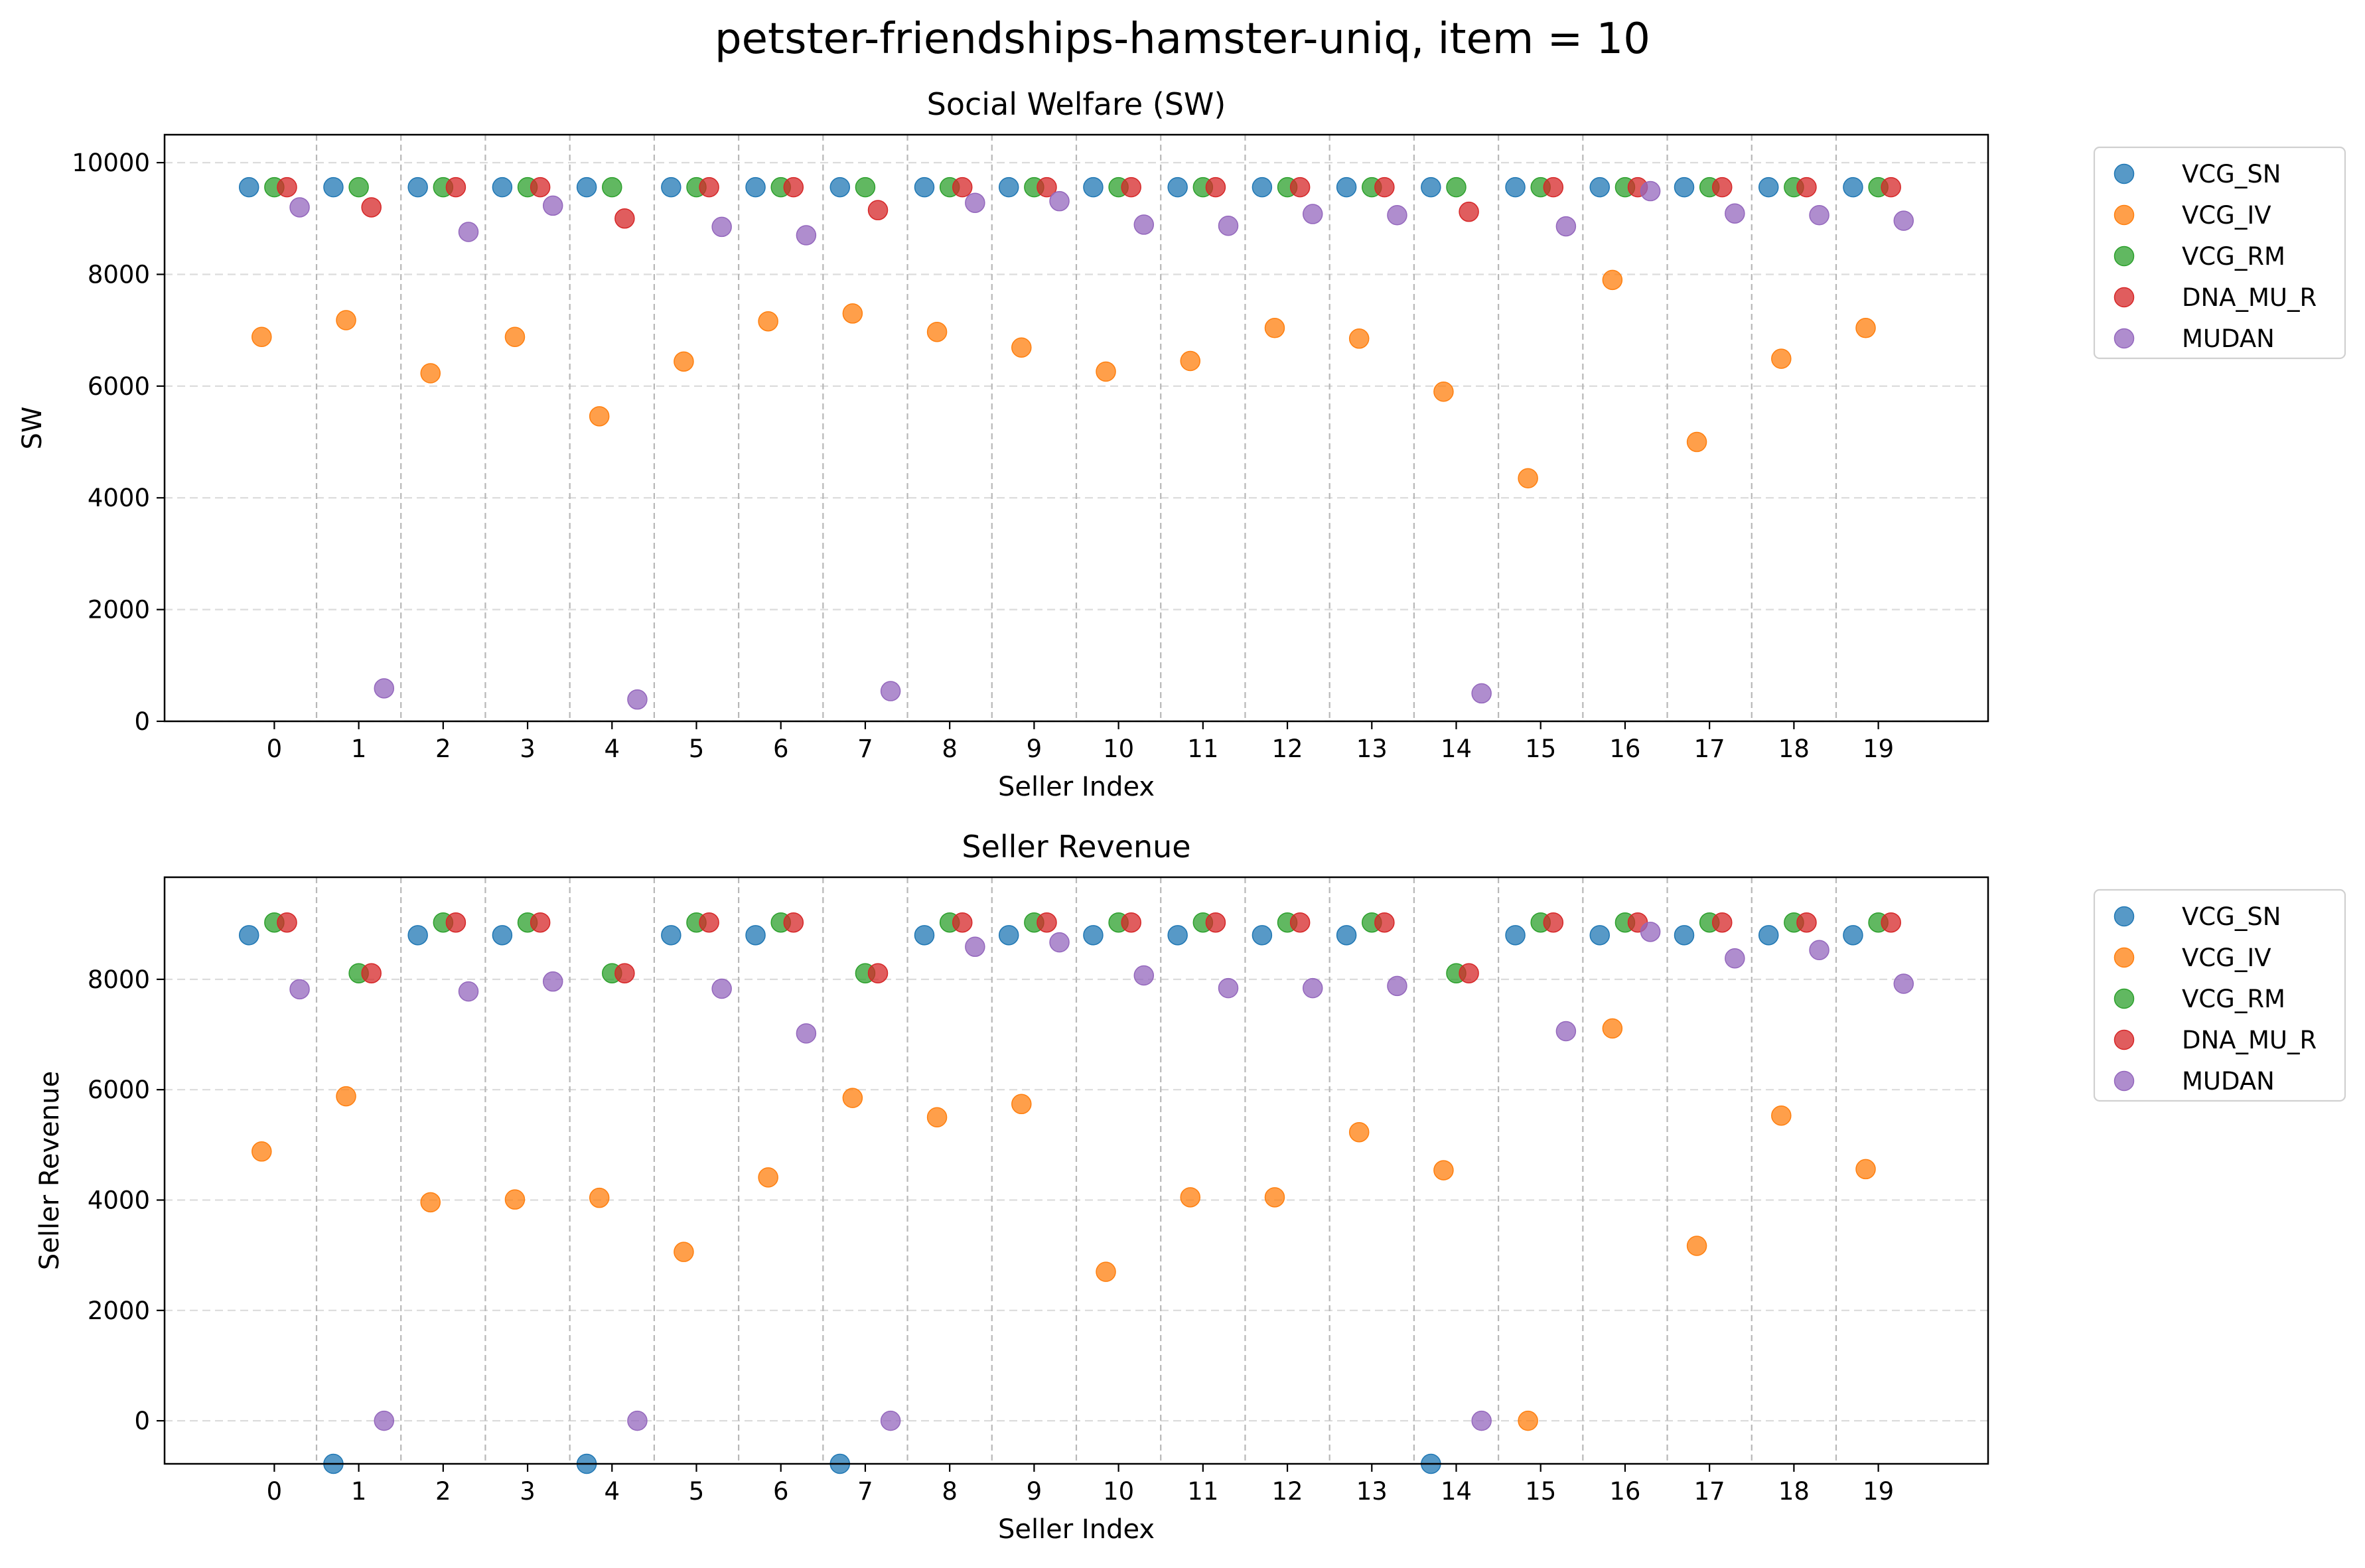 This screenshot has height=1568, width=2365. Describe the element at coordinates (1034, 749) in the screenshot. I see `x-tick-label: 9` at that location.